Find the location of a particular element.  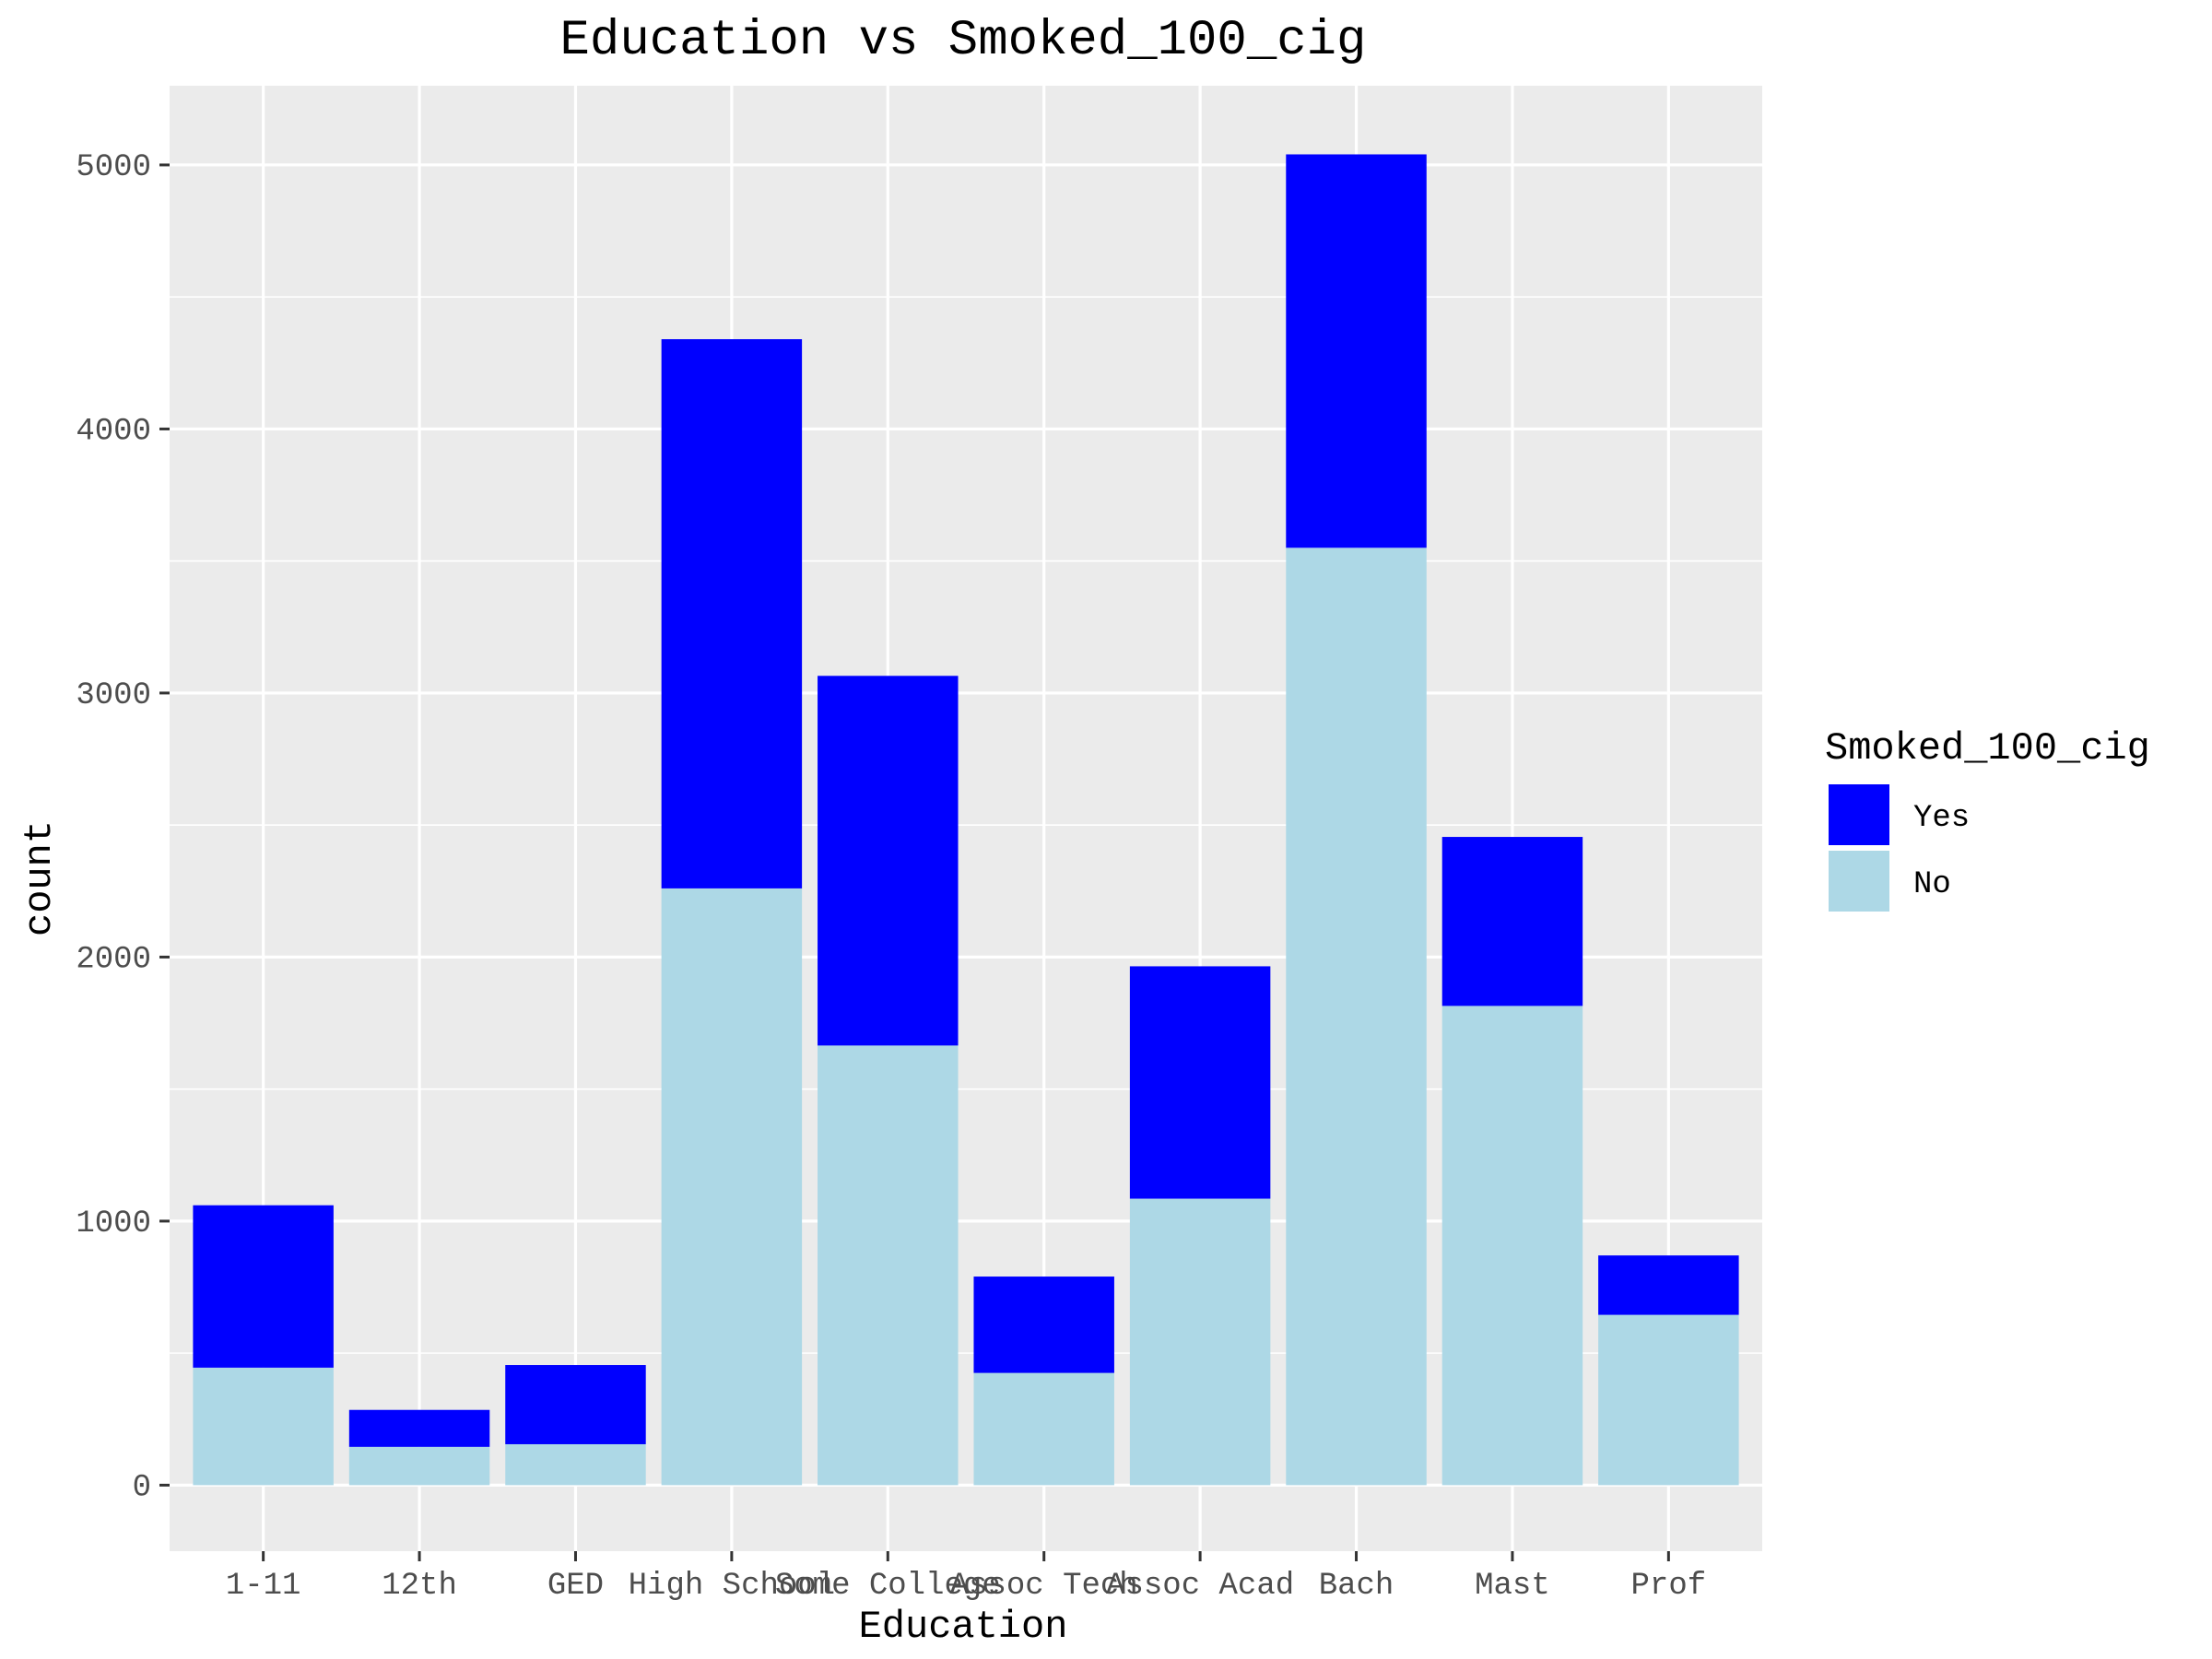

x-tick-label: 12th is located at coordinates (419, 1586).